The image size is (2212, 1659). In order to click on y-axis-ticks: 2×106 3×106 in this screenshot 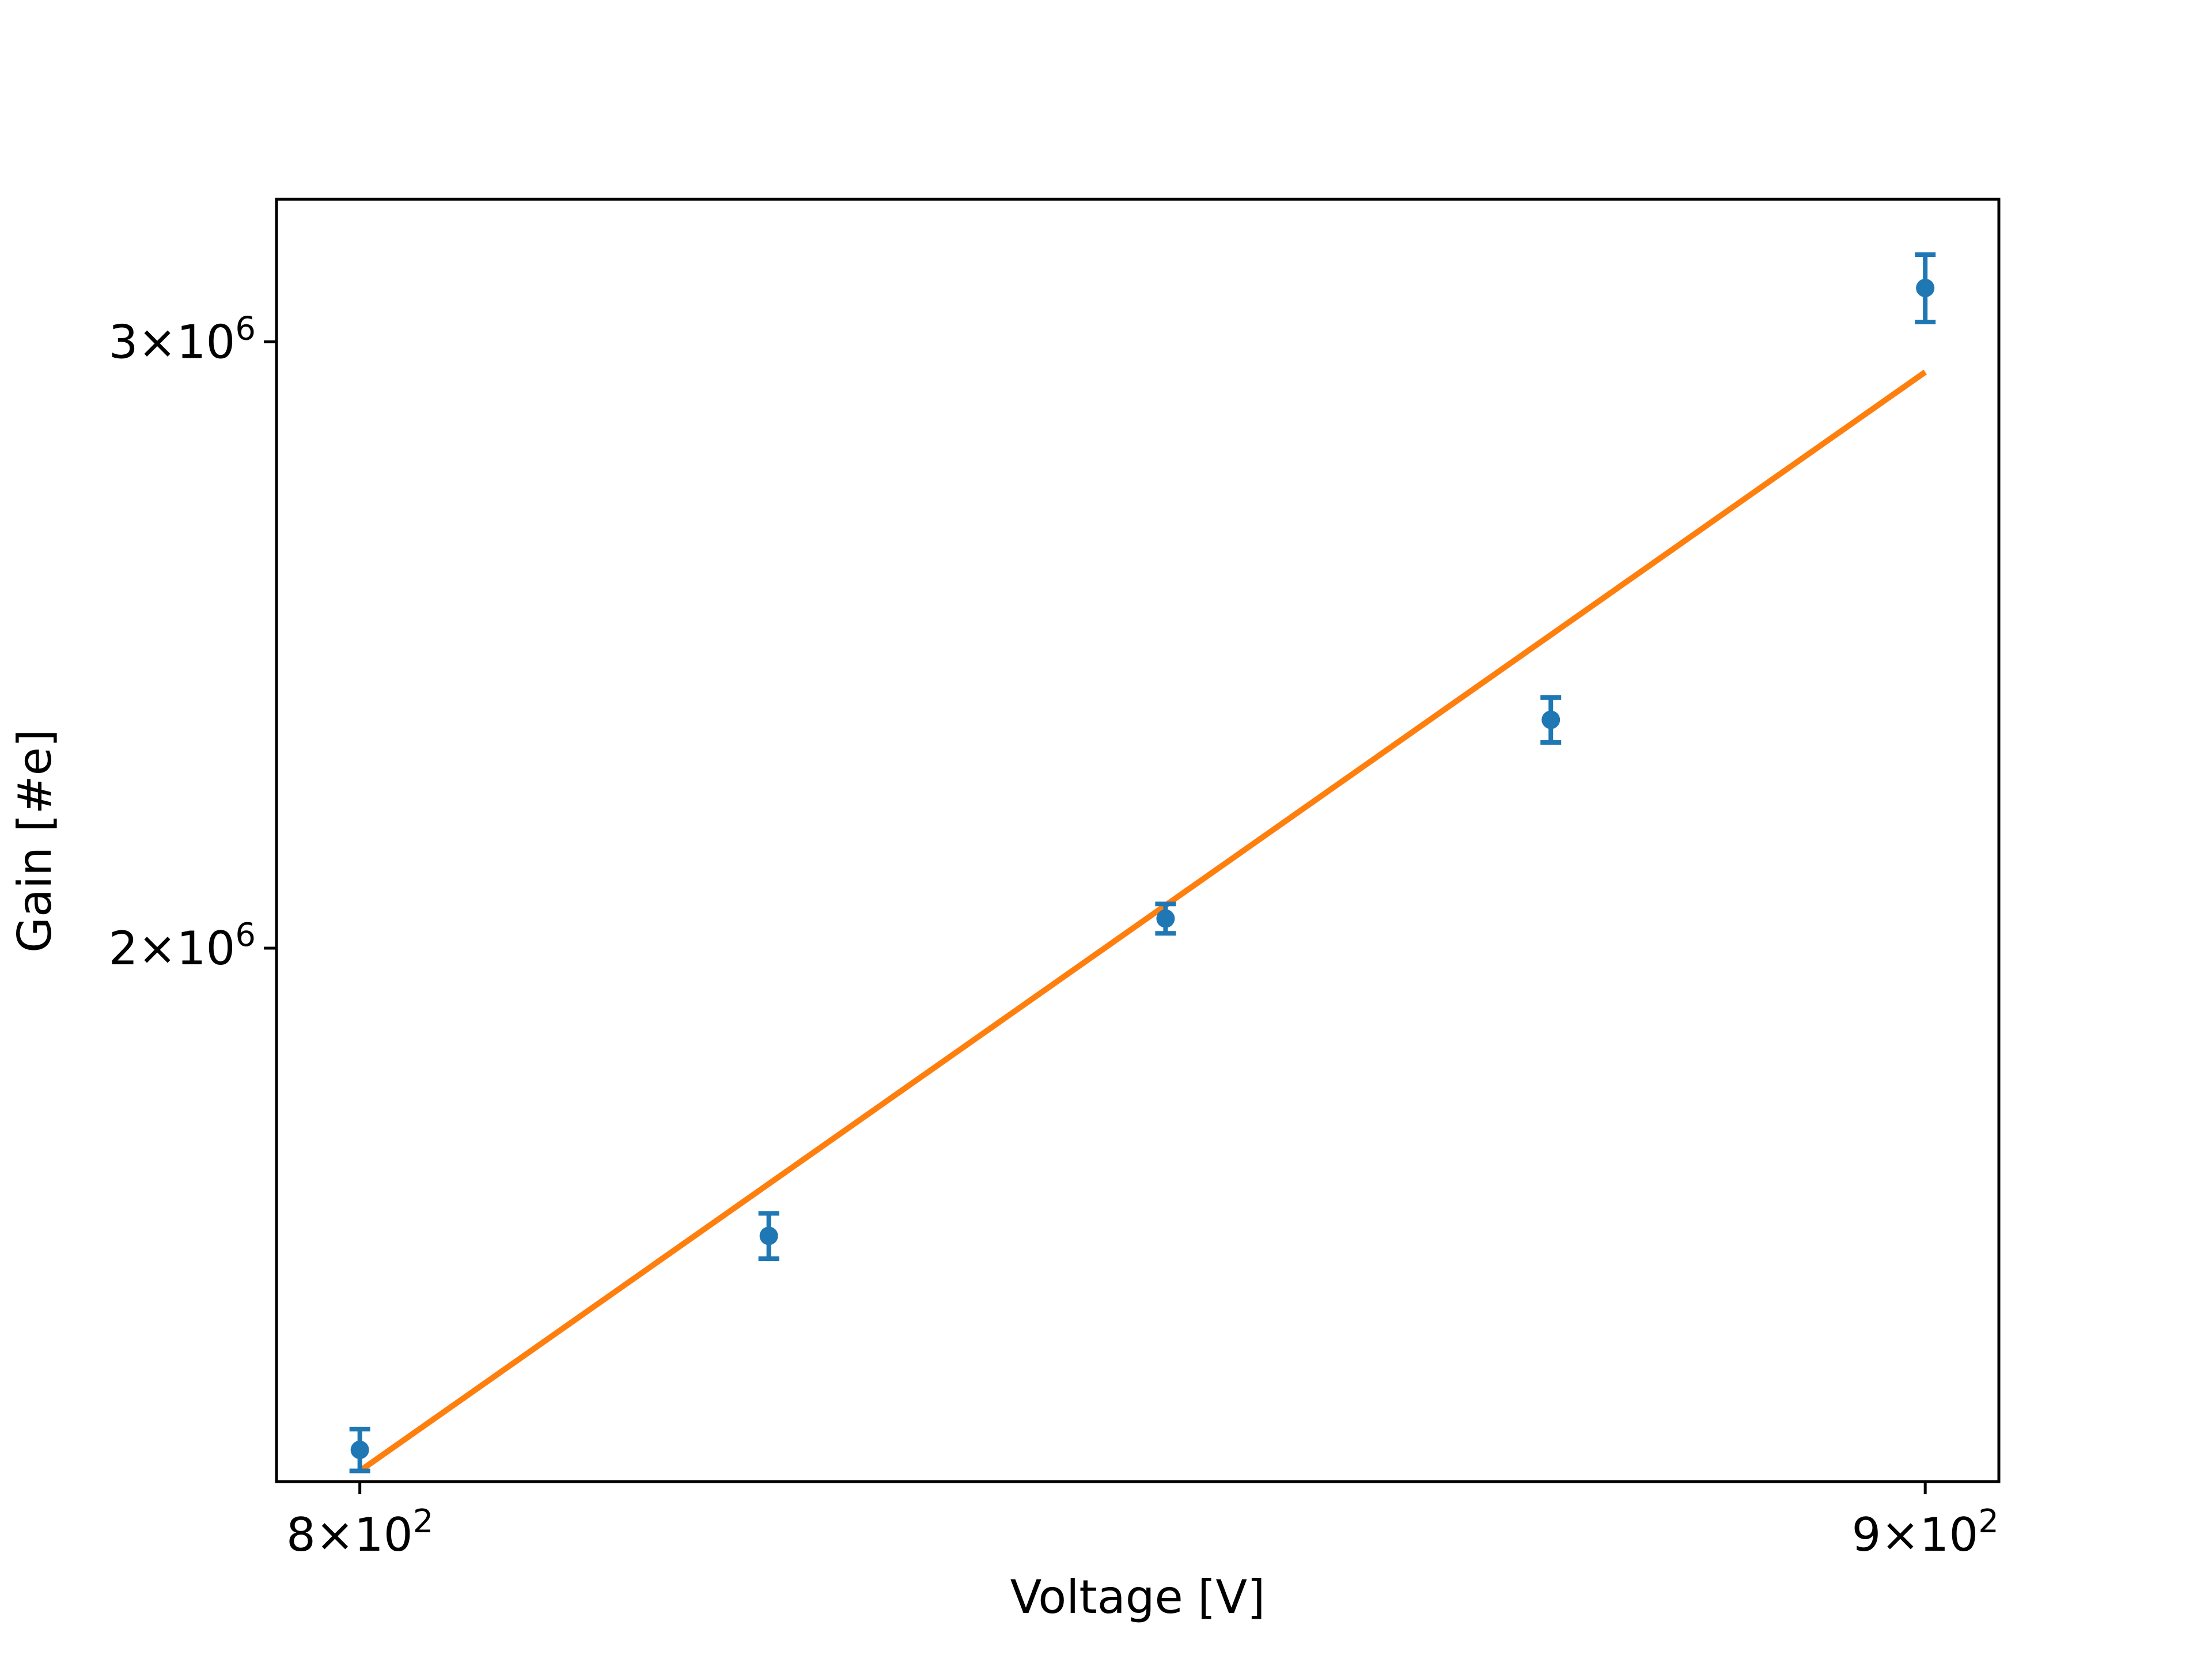, I will do `click(192, 642)`.